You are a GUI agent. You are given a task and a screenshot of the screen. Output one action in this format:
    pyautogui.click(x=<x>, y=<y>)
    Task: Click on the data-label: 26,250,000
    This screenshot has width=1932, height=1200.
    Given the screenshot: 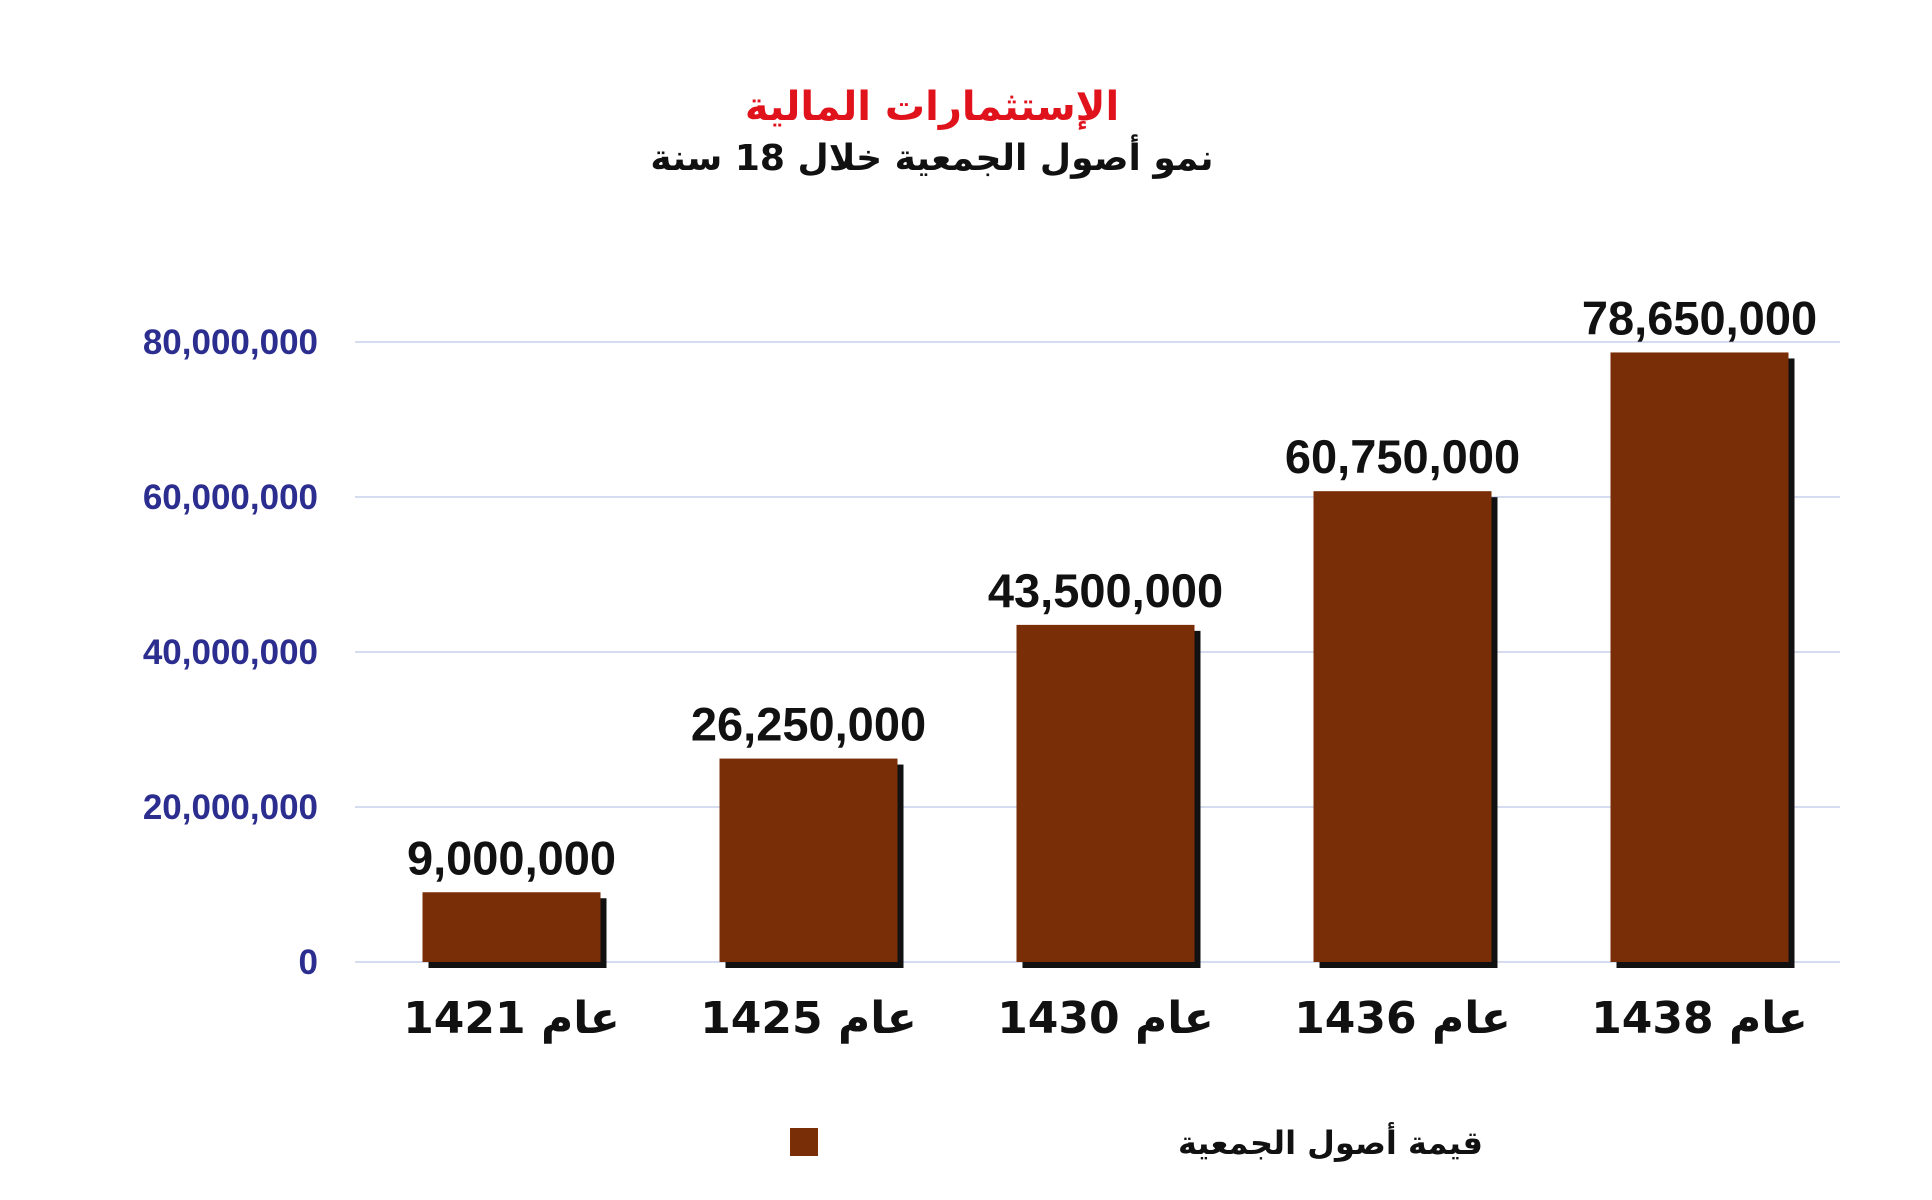 What is the action you would take?
    pyautogui.click(x=808, y=724)
    